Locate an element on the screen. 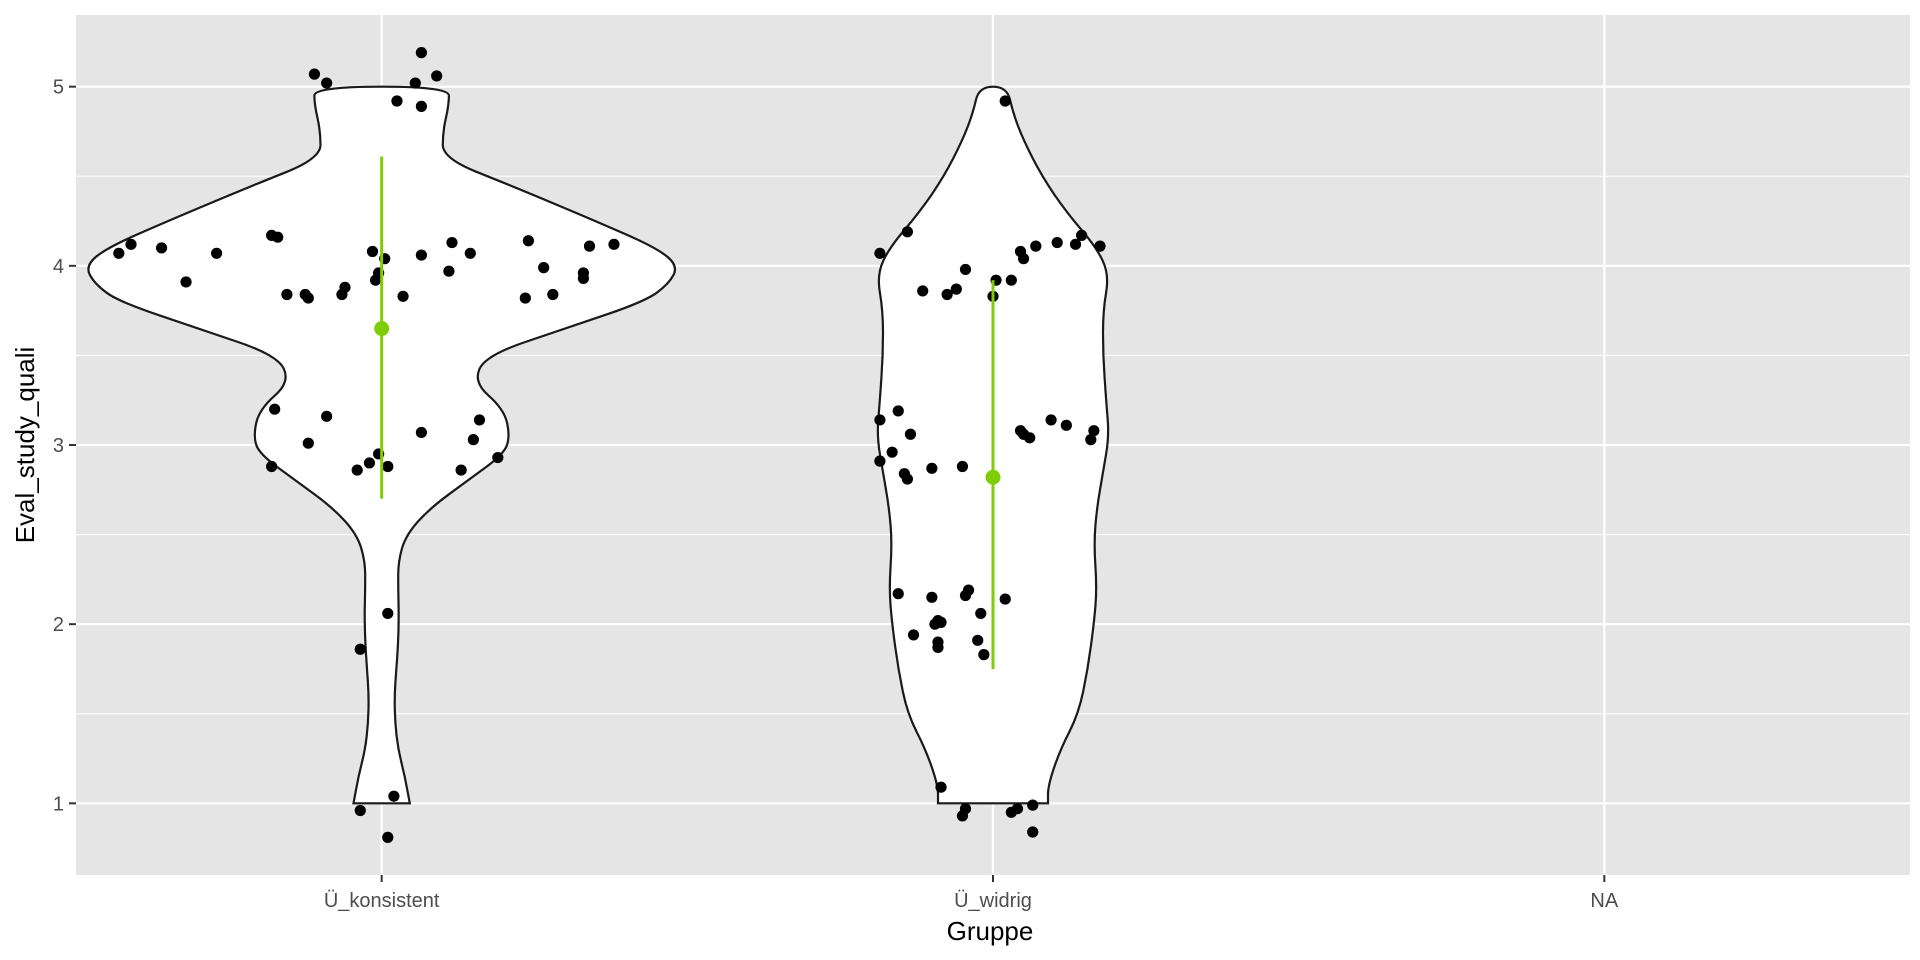 This screenshot has height=960, width=1920. y-tick-label: 2 is located at coordinates (58, 625).